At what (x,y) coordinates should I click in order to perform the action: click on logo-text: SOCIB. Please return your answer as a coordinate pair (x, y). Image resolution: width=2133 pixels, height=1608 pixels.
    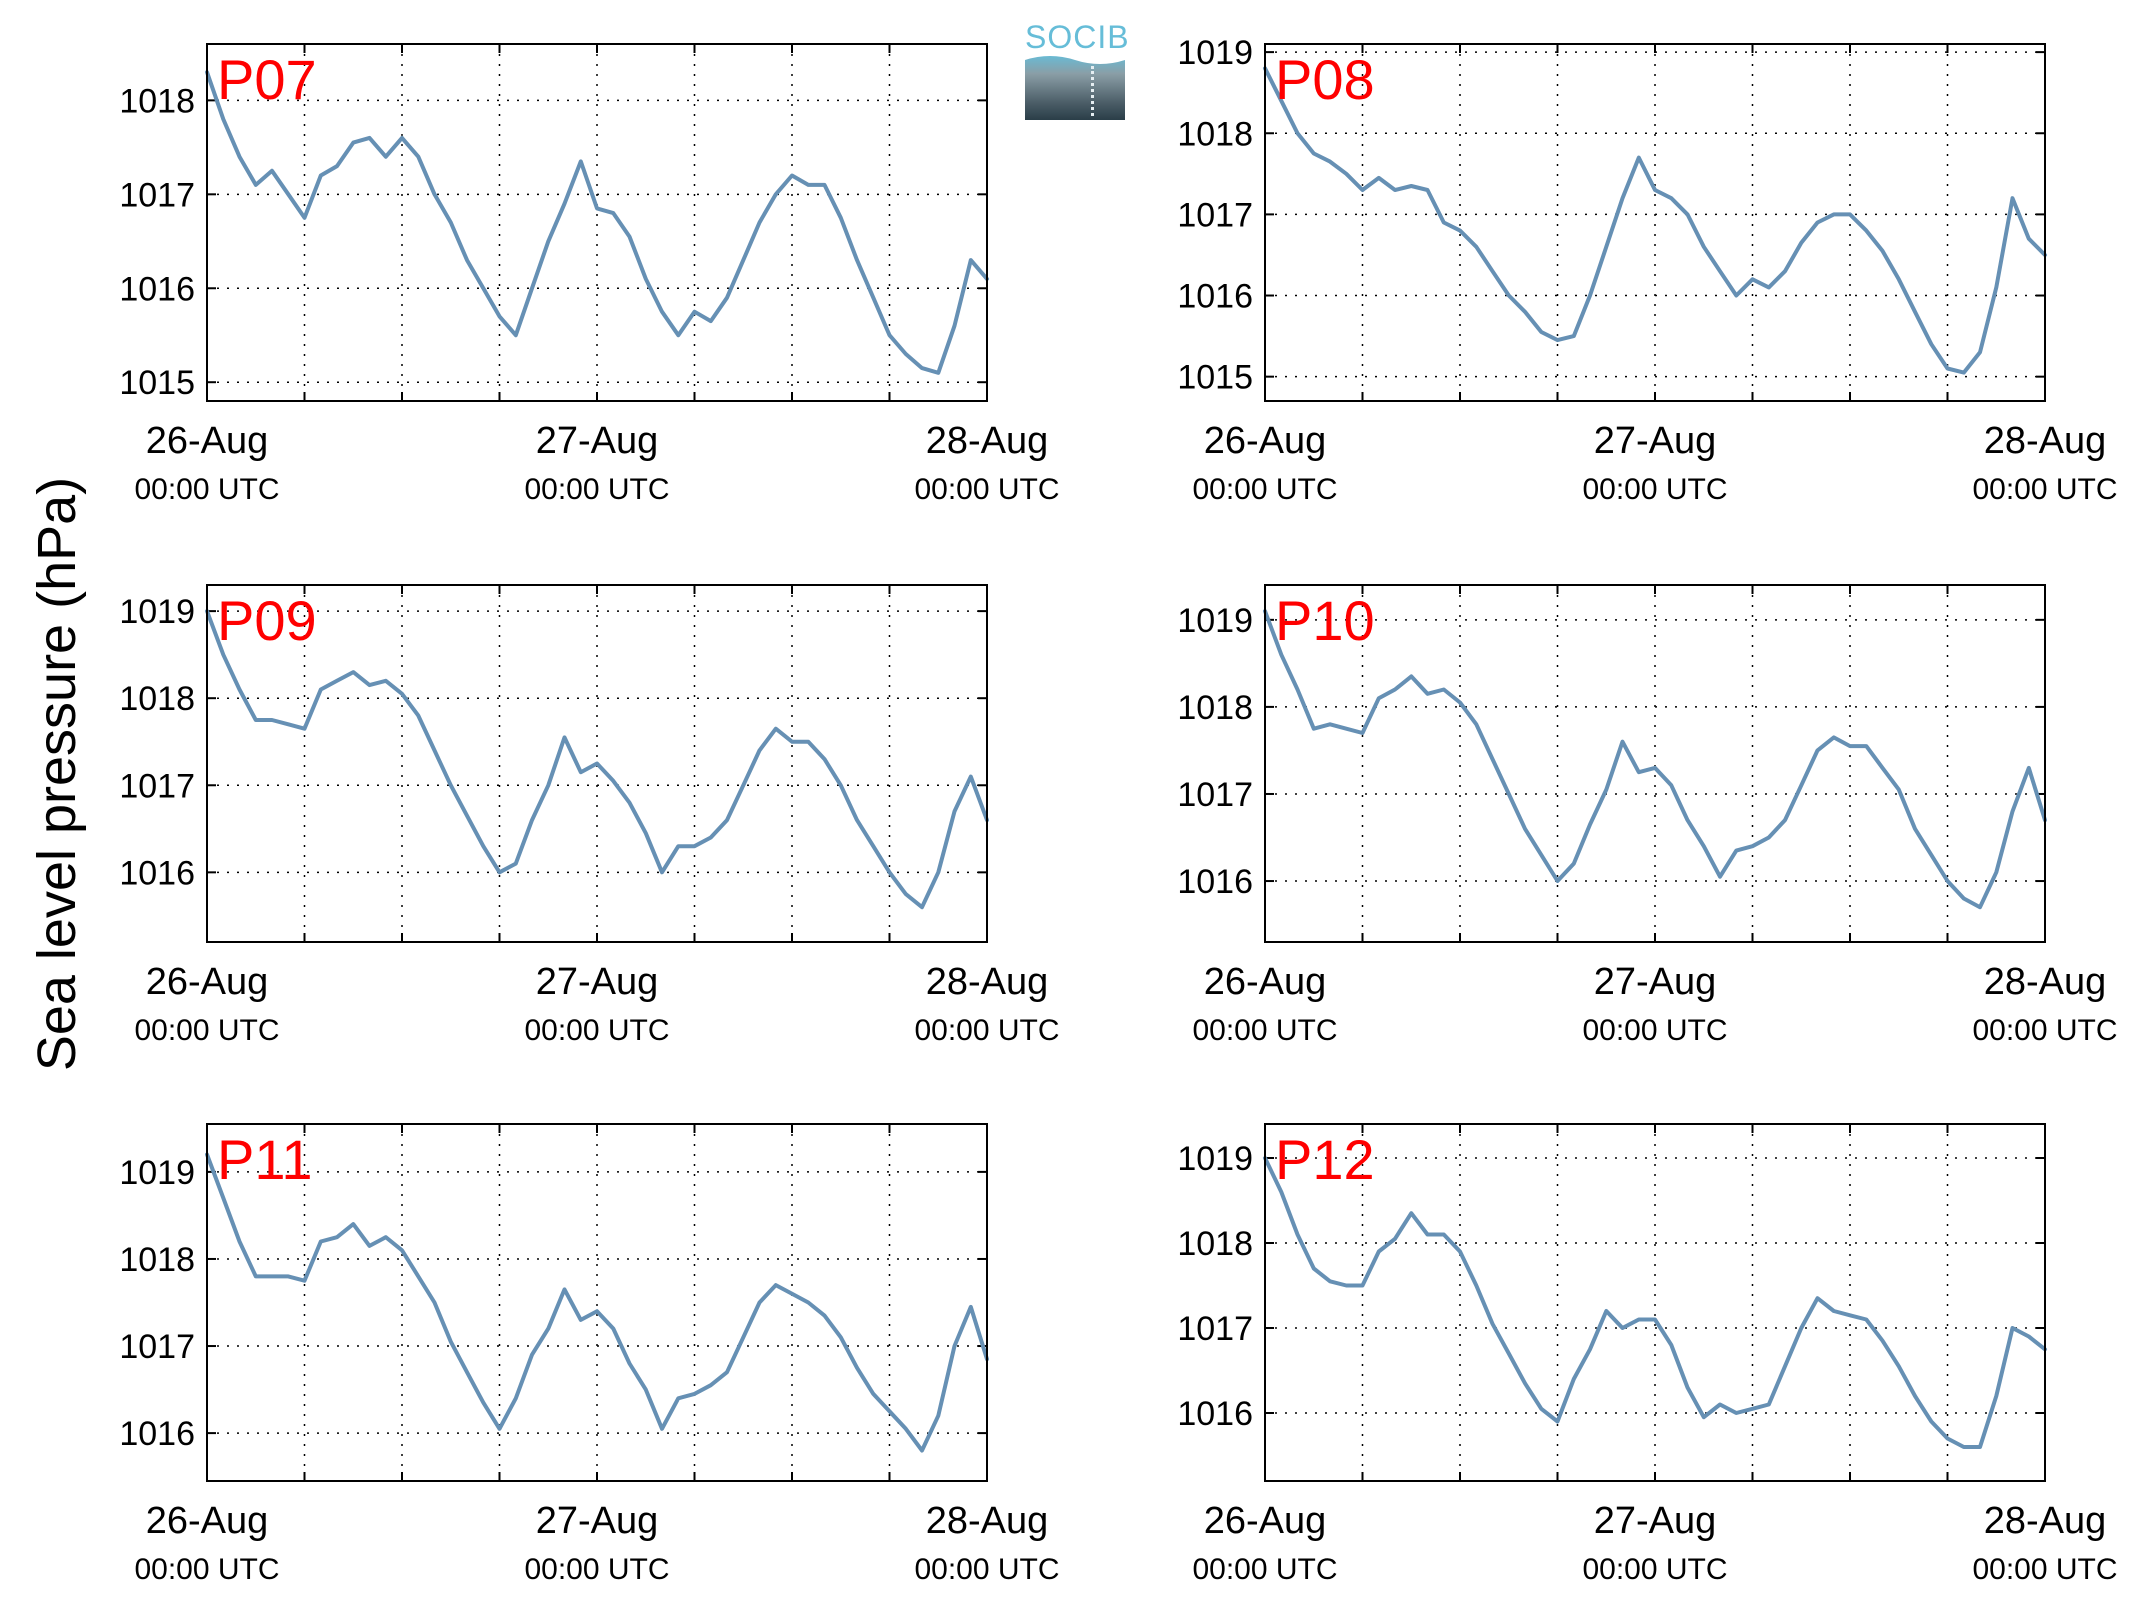
    Looking at the image, I should click on (1077, 37).